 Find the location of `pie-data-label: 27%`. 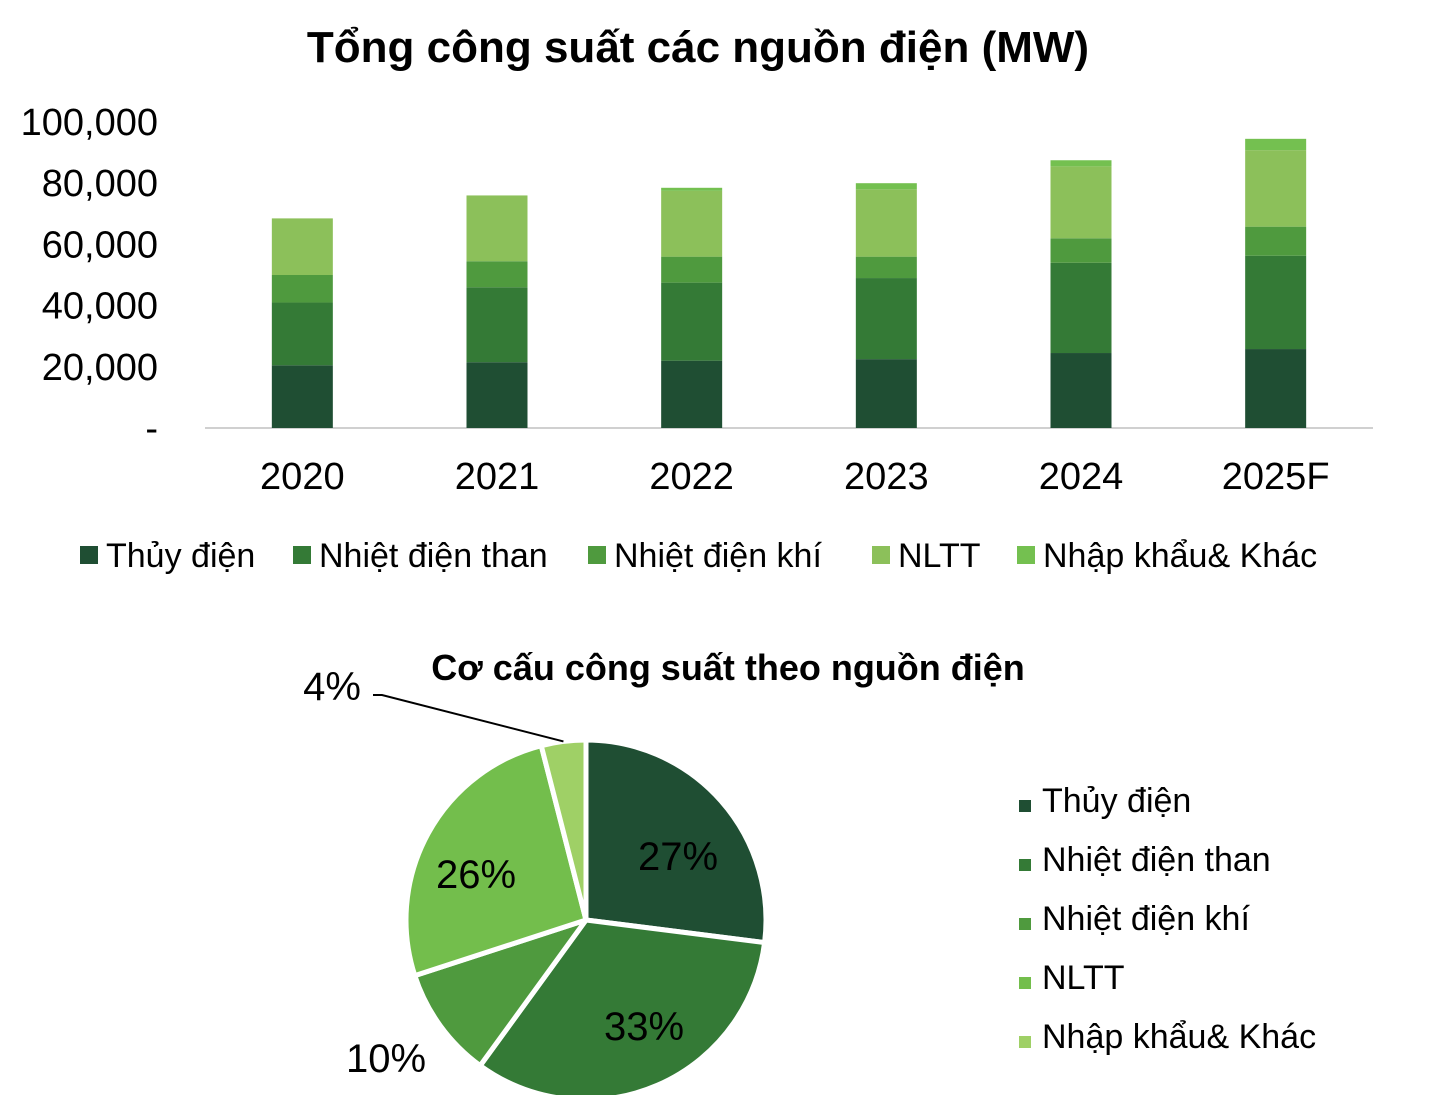

pie-data-label: 27% is located at coordinates (678, 857).